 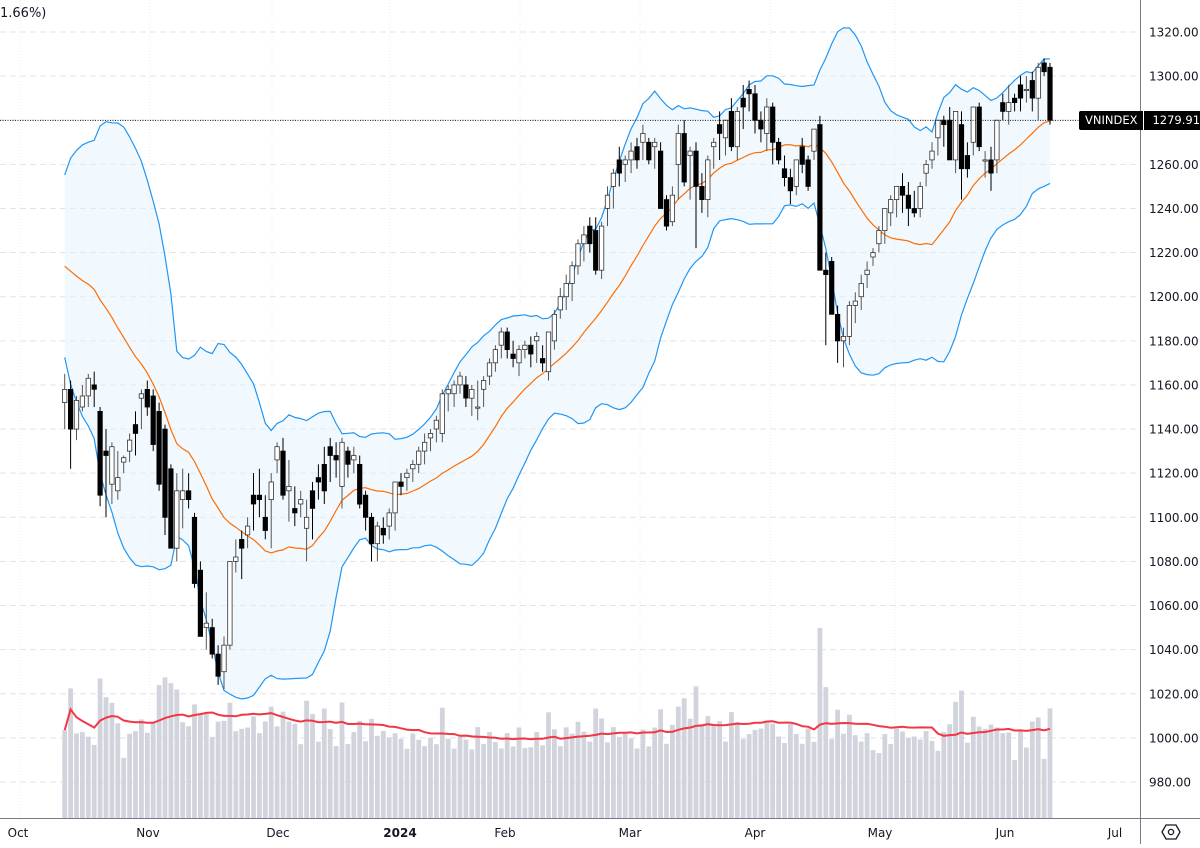 What do you see at coordinates (1174, 385) in the screenshot?
I see `price-tick-label: 1160.00` at bounding box center [1174, 385].